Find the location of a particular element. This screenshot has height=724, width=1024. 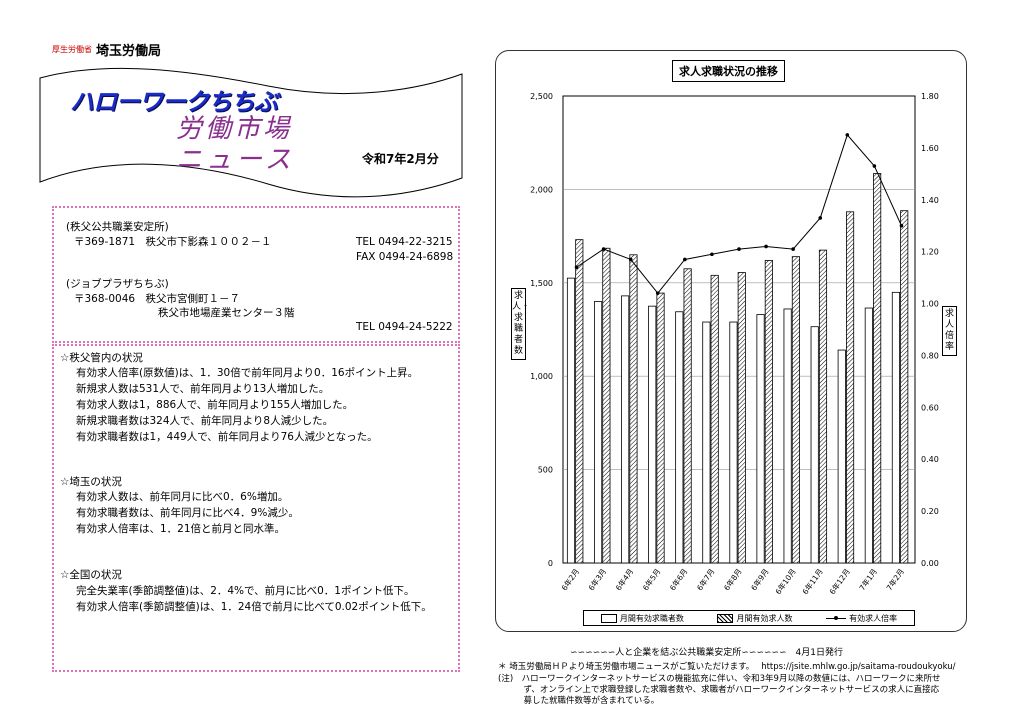

legend-swatch-hatched is located at coordinates (725, 618).